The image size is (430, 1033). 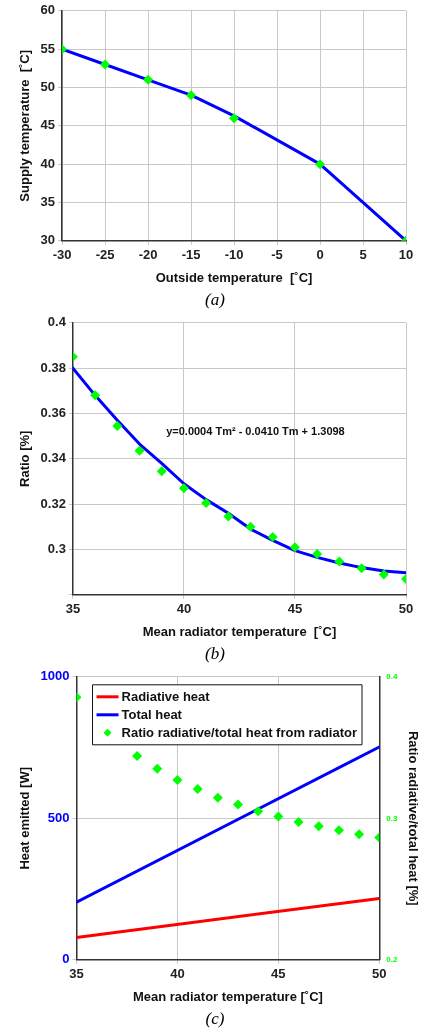 What do you see at coordinates (48, 125) in the screenshot?
I see `y-tick-label: 45` at bounding box center [48, 125].